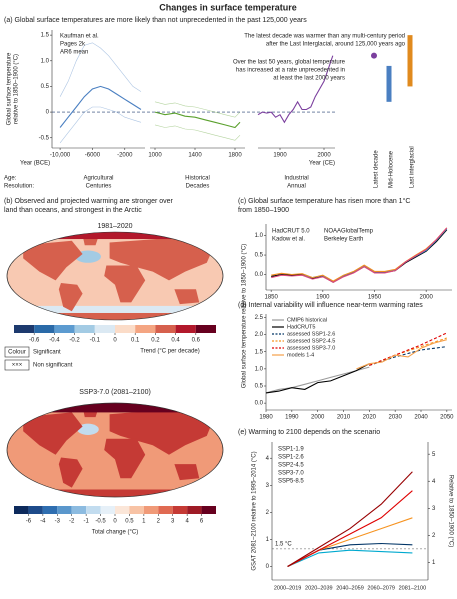 This screenshot has height=599, width=457. What do you see at coordinates (73, 45) in the screenshot?
I see `legend-label: Pages 2k` at bounding box center [73, 45].